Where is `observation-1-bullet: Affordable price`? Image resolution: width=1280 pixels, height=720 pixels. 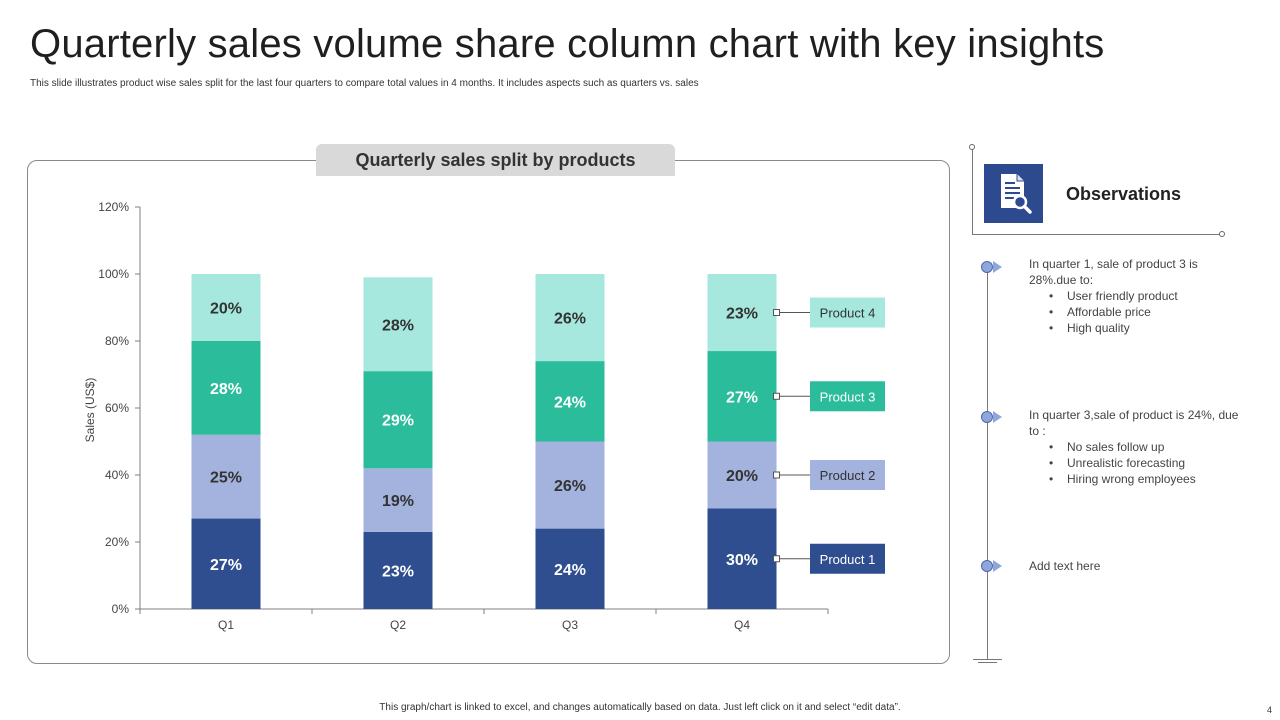
observation-1-bullet: Affordable price is located at coordinates (1146, 312).